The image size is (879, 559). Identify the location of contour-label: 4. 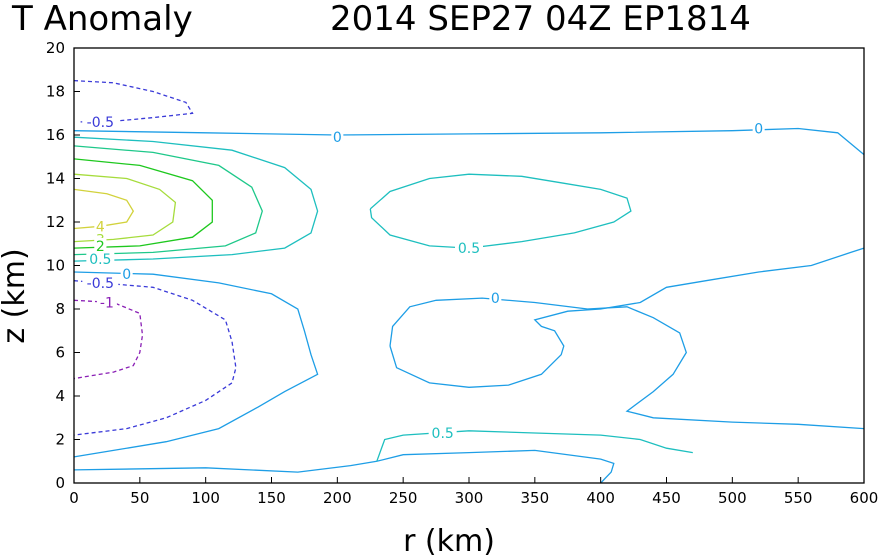
(100, 227).